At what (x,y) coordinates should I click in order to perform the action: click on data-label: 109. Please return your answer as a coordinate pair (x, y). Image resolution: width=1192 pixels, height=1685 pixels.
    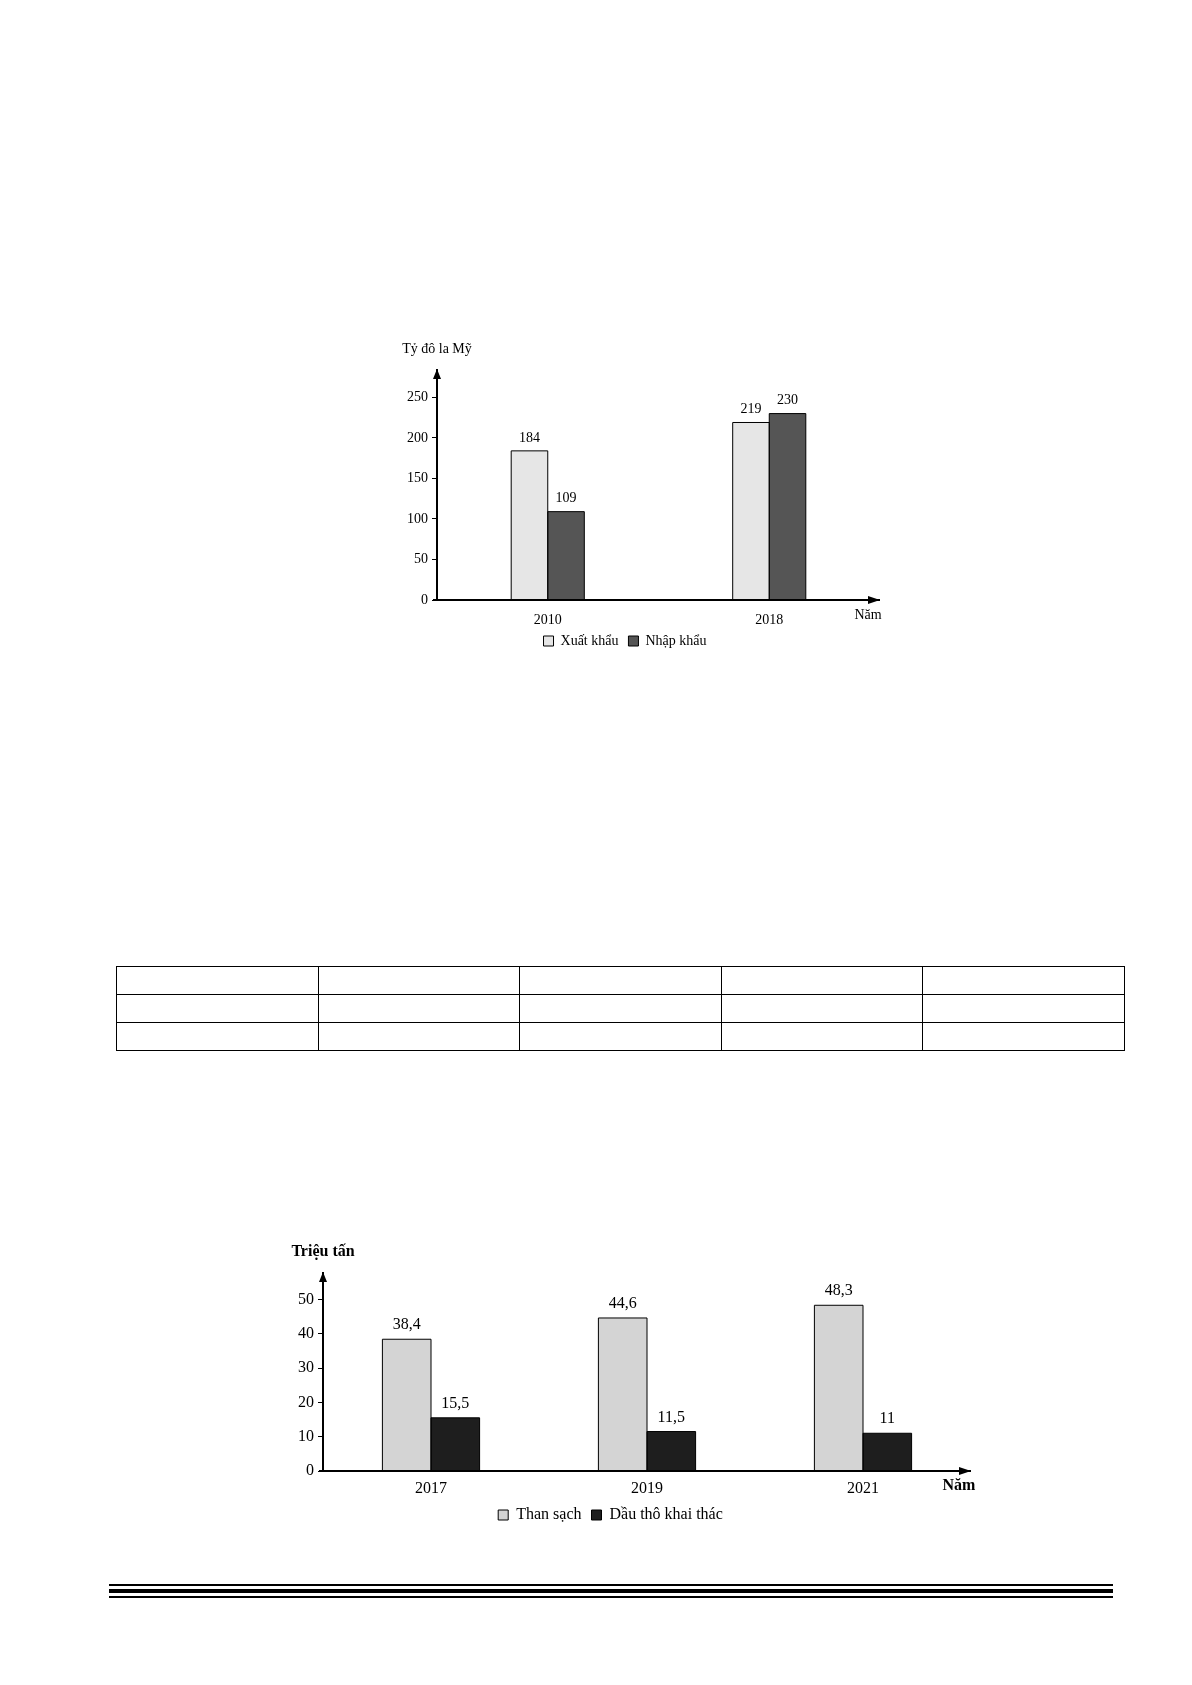
    Looking at the image, I should click on (566, 498).